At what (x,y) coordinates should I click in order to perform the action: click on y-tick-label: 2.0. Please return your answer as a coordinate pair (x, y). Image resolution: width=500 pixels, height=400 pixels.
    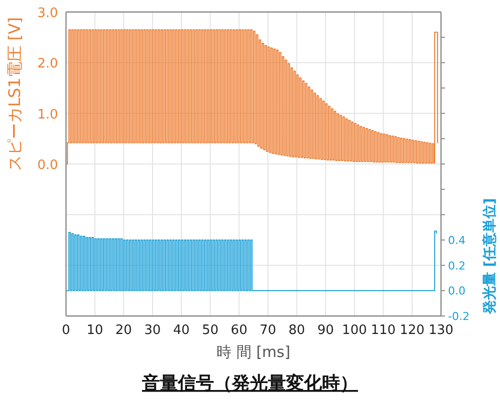
    Looking at the image, I should click on (47, 64).